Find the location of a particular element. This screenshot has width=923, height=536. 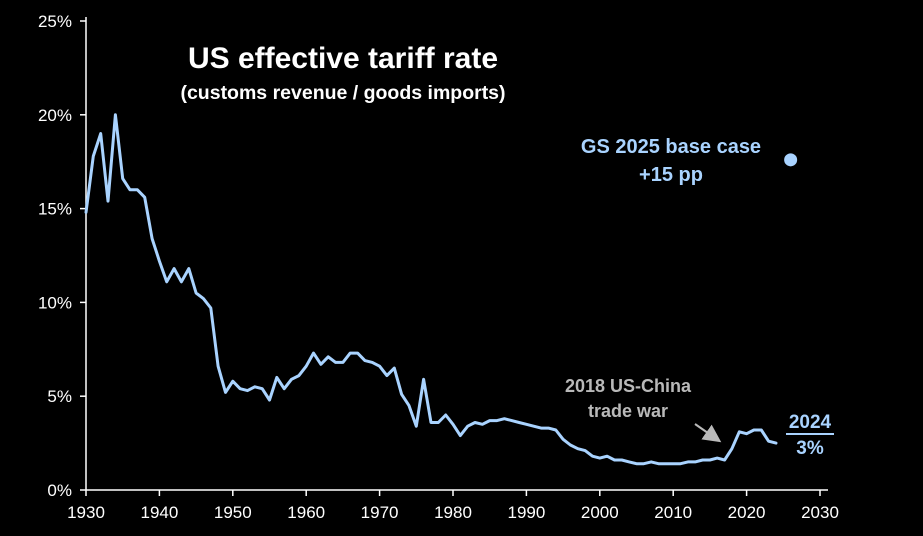

x-tick-label: 1990 is located at coordinates (526, 512).